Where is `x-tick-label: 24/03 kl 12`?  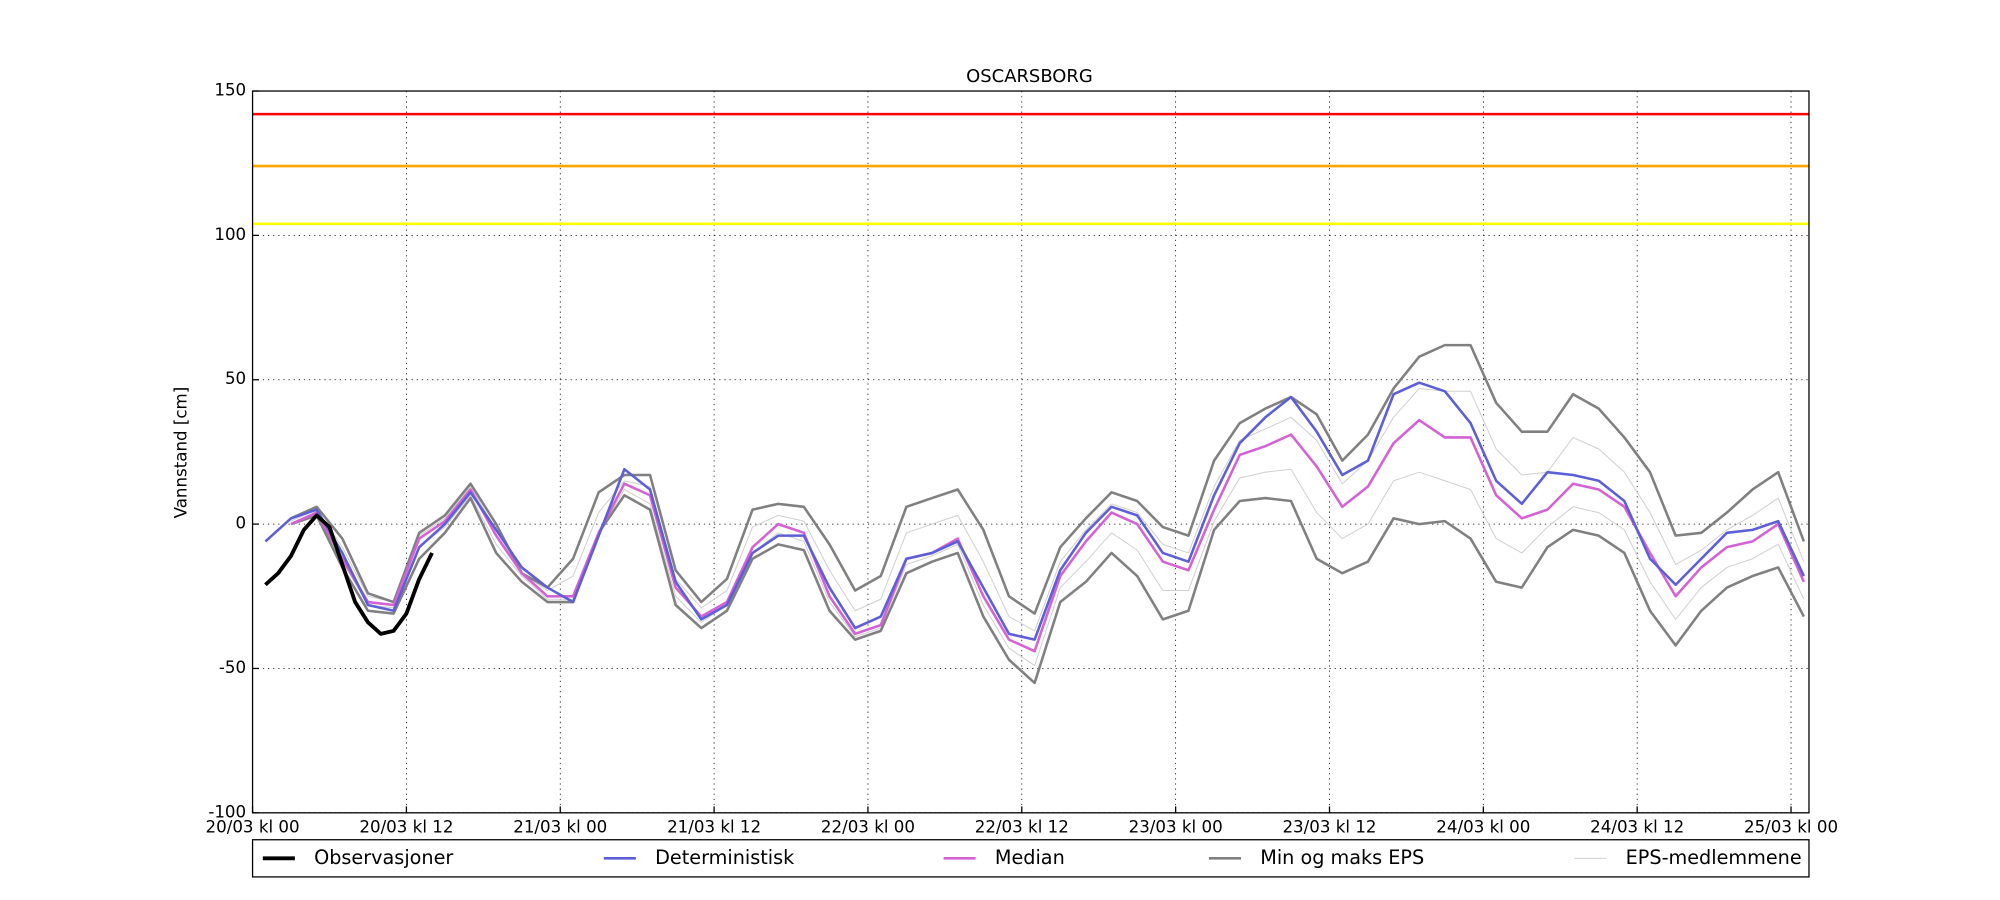 x-tick-label: 24/03 kl 12 is located at coordinates (1637, 827).